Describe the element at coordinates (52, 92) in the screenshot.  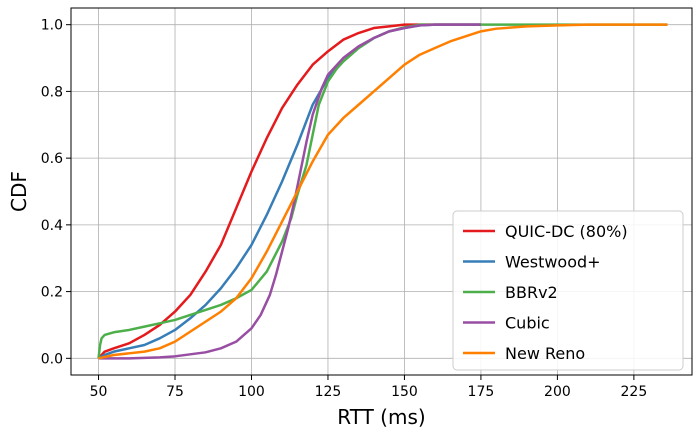
I see `y-tick-label: 0.8` at that location.